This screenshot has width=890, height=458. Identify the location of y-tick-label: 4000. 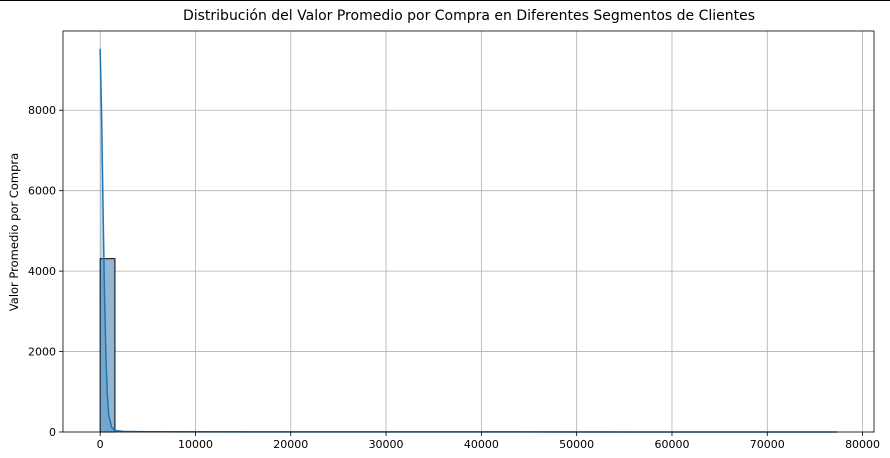
(42, 271).